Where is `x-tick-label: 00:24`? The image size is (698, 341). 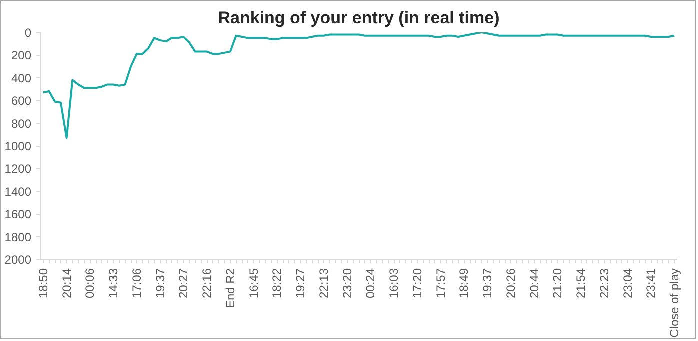 x-tick-label: 00:24 is located at coordinates (371, 283).